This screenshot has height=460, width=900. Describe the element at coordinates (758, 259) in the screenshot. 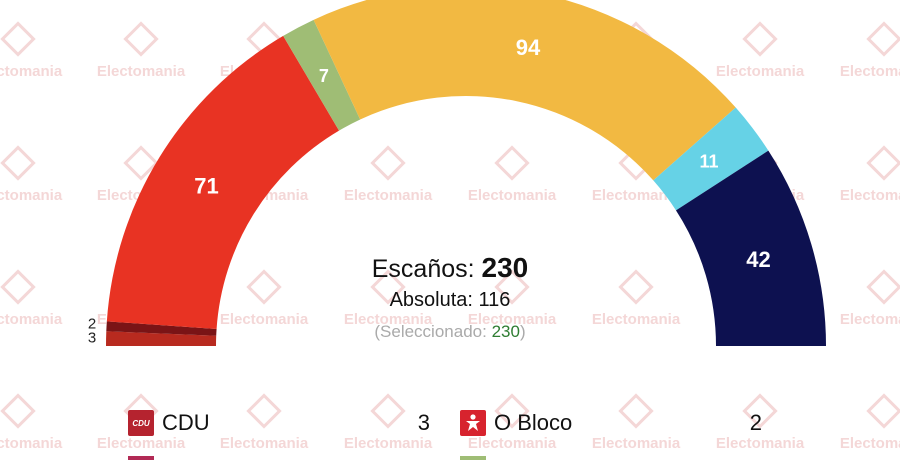

I see `segment-label: 42` at that location.